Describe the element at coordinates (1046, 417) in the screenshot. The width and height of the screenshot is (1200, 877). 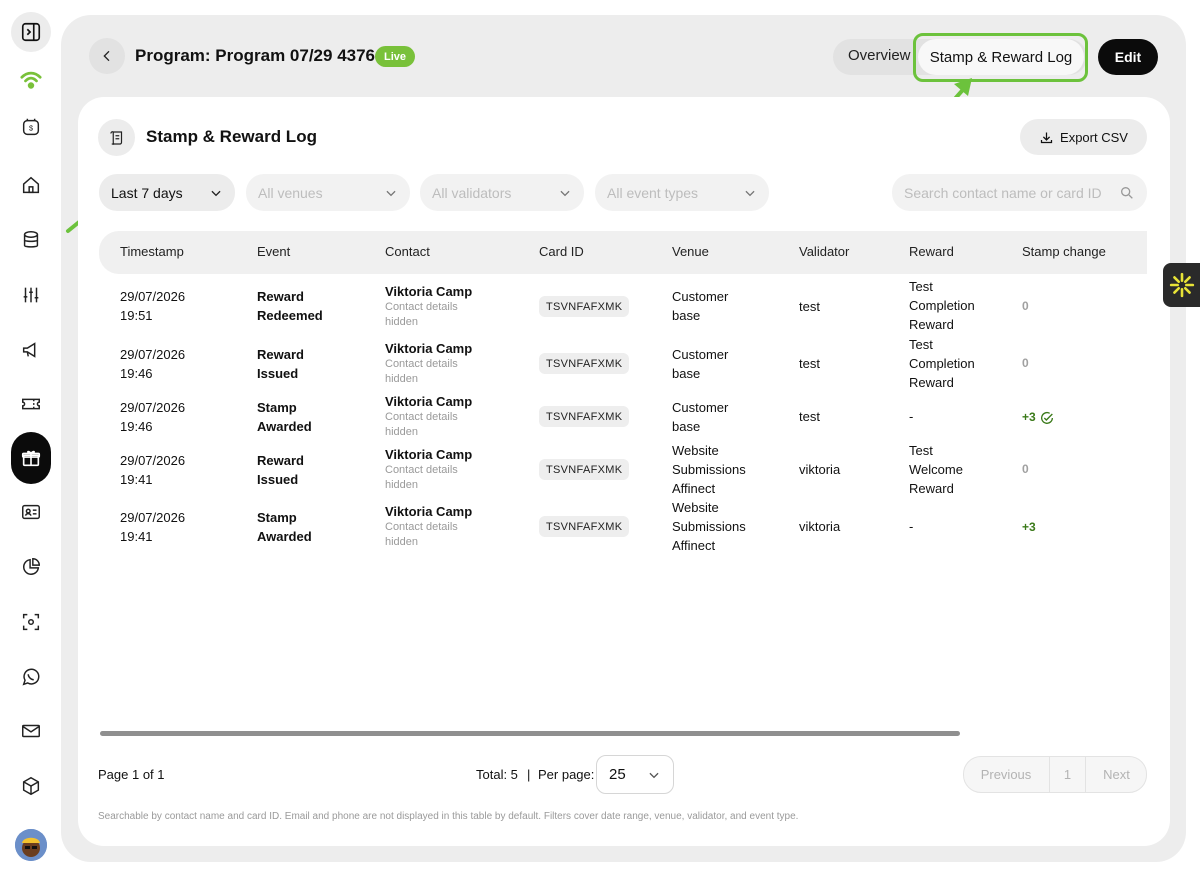
I see `check-circle-icon` at that location.